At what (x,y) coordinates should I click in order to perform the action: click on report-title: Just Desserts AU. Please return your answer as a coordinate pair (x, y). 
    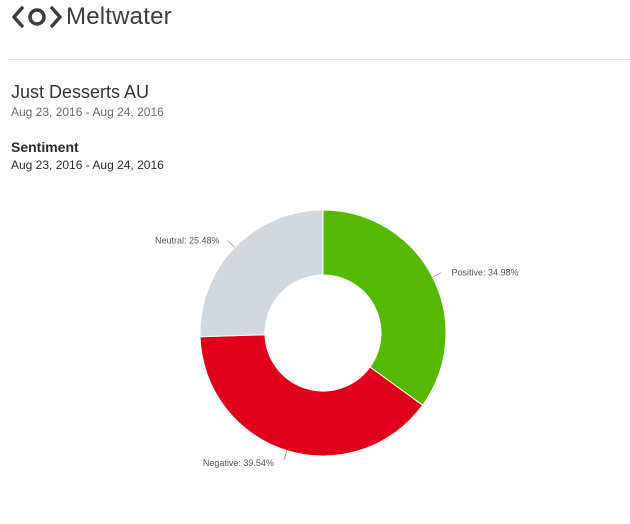
    Looking at the image, I should click on (80, 92).